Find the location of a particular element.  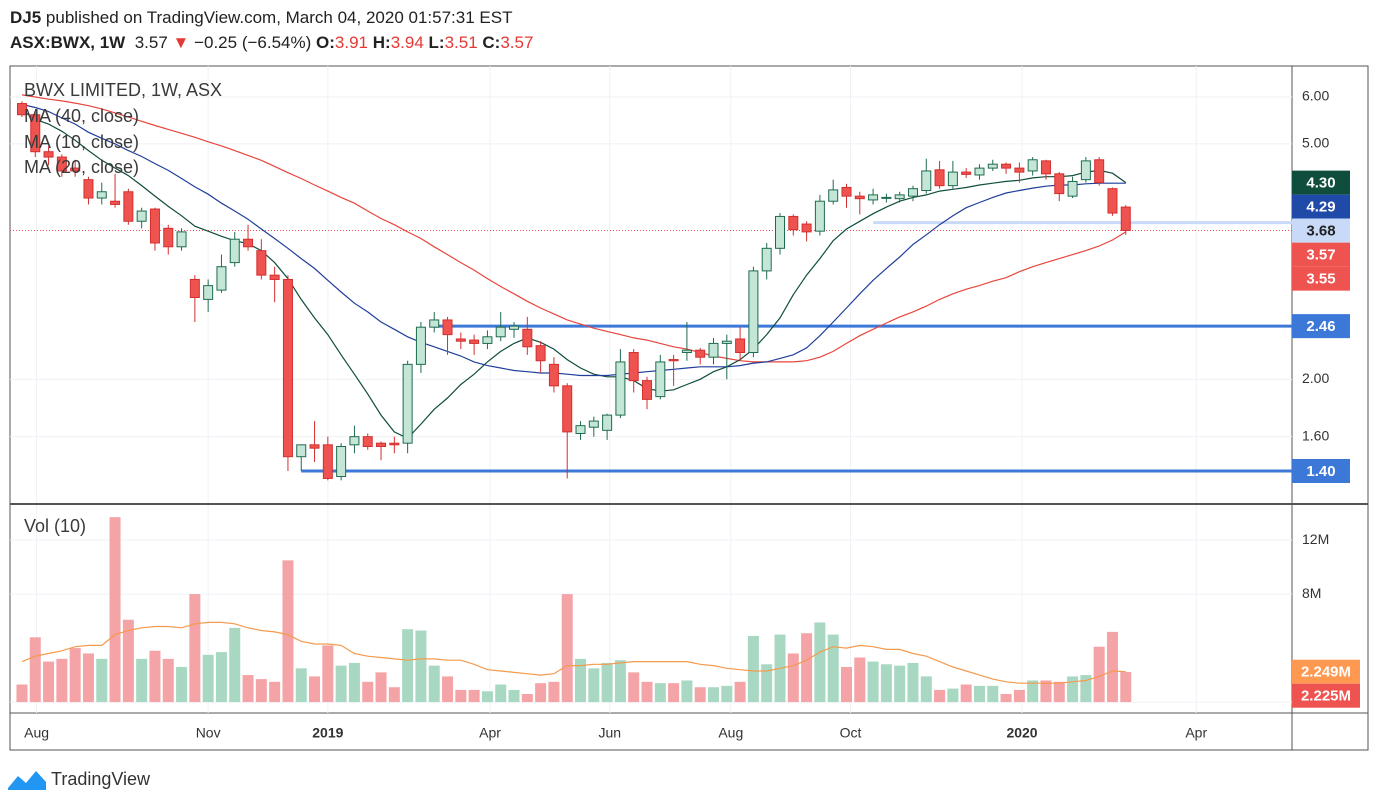

symbol: ASX:BWX, 1W is located at coordinates (68, 42).